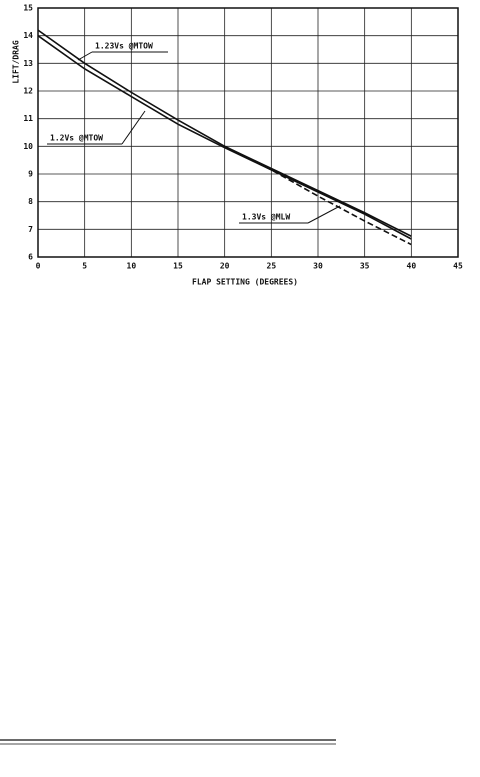 This screenshot has width=480, height=777. I want to click on y-tick-label: 12, so click(28, 91).